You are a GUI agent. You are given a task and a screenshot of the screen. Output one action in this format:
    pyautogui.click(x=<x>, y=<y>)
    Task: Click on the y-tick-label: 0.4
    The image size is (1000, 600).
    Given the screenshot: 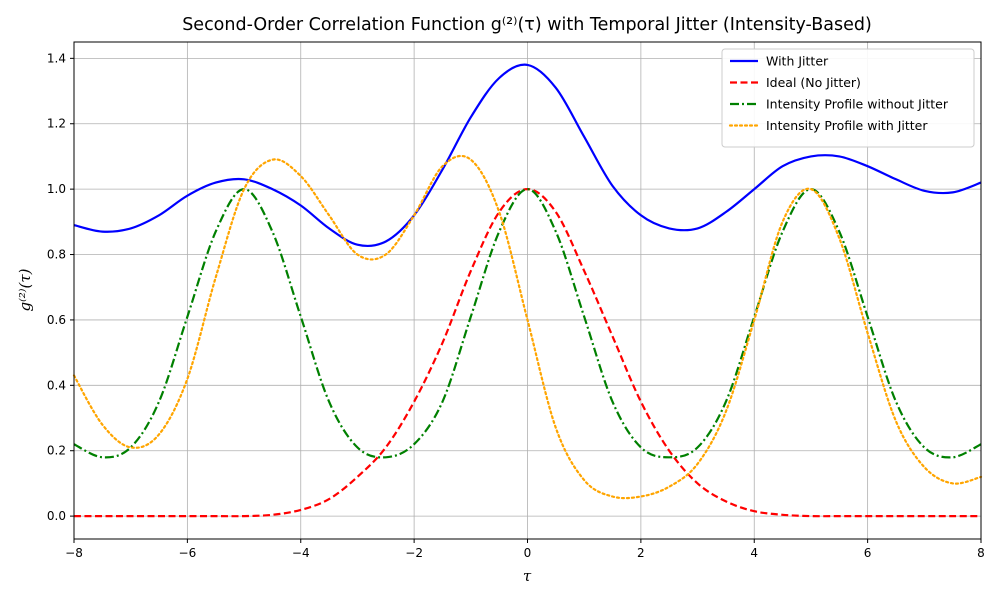 What is the action you would take?
    pyautogui.click(x=56, y=385)
    